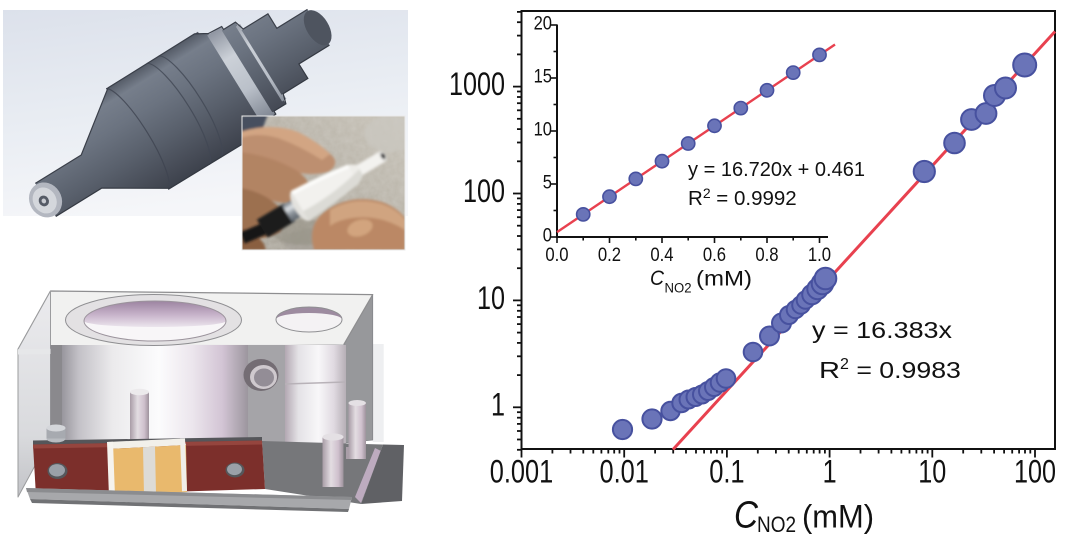 The image size is (1065, 541). What do you see at coordinates (543, 24) in the screenshot?
I see `svg-text: 20` at bounding box center [543, 24].